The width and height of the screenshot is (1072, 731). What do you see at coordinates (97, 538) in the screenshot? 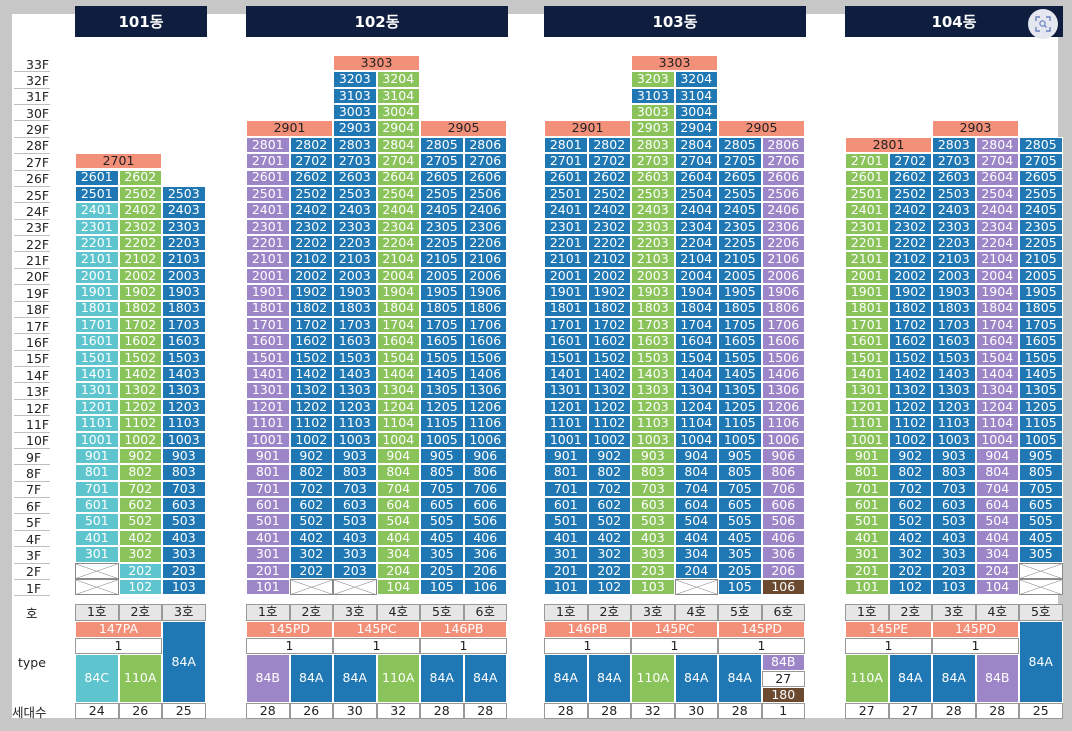
I see `unit-cell: 401` at bounding box center [97, 538].